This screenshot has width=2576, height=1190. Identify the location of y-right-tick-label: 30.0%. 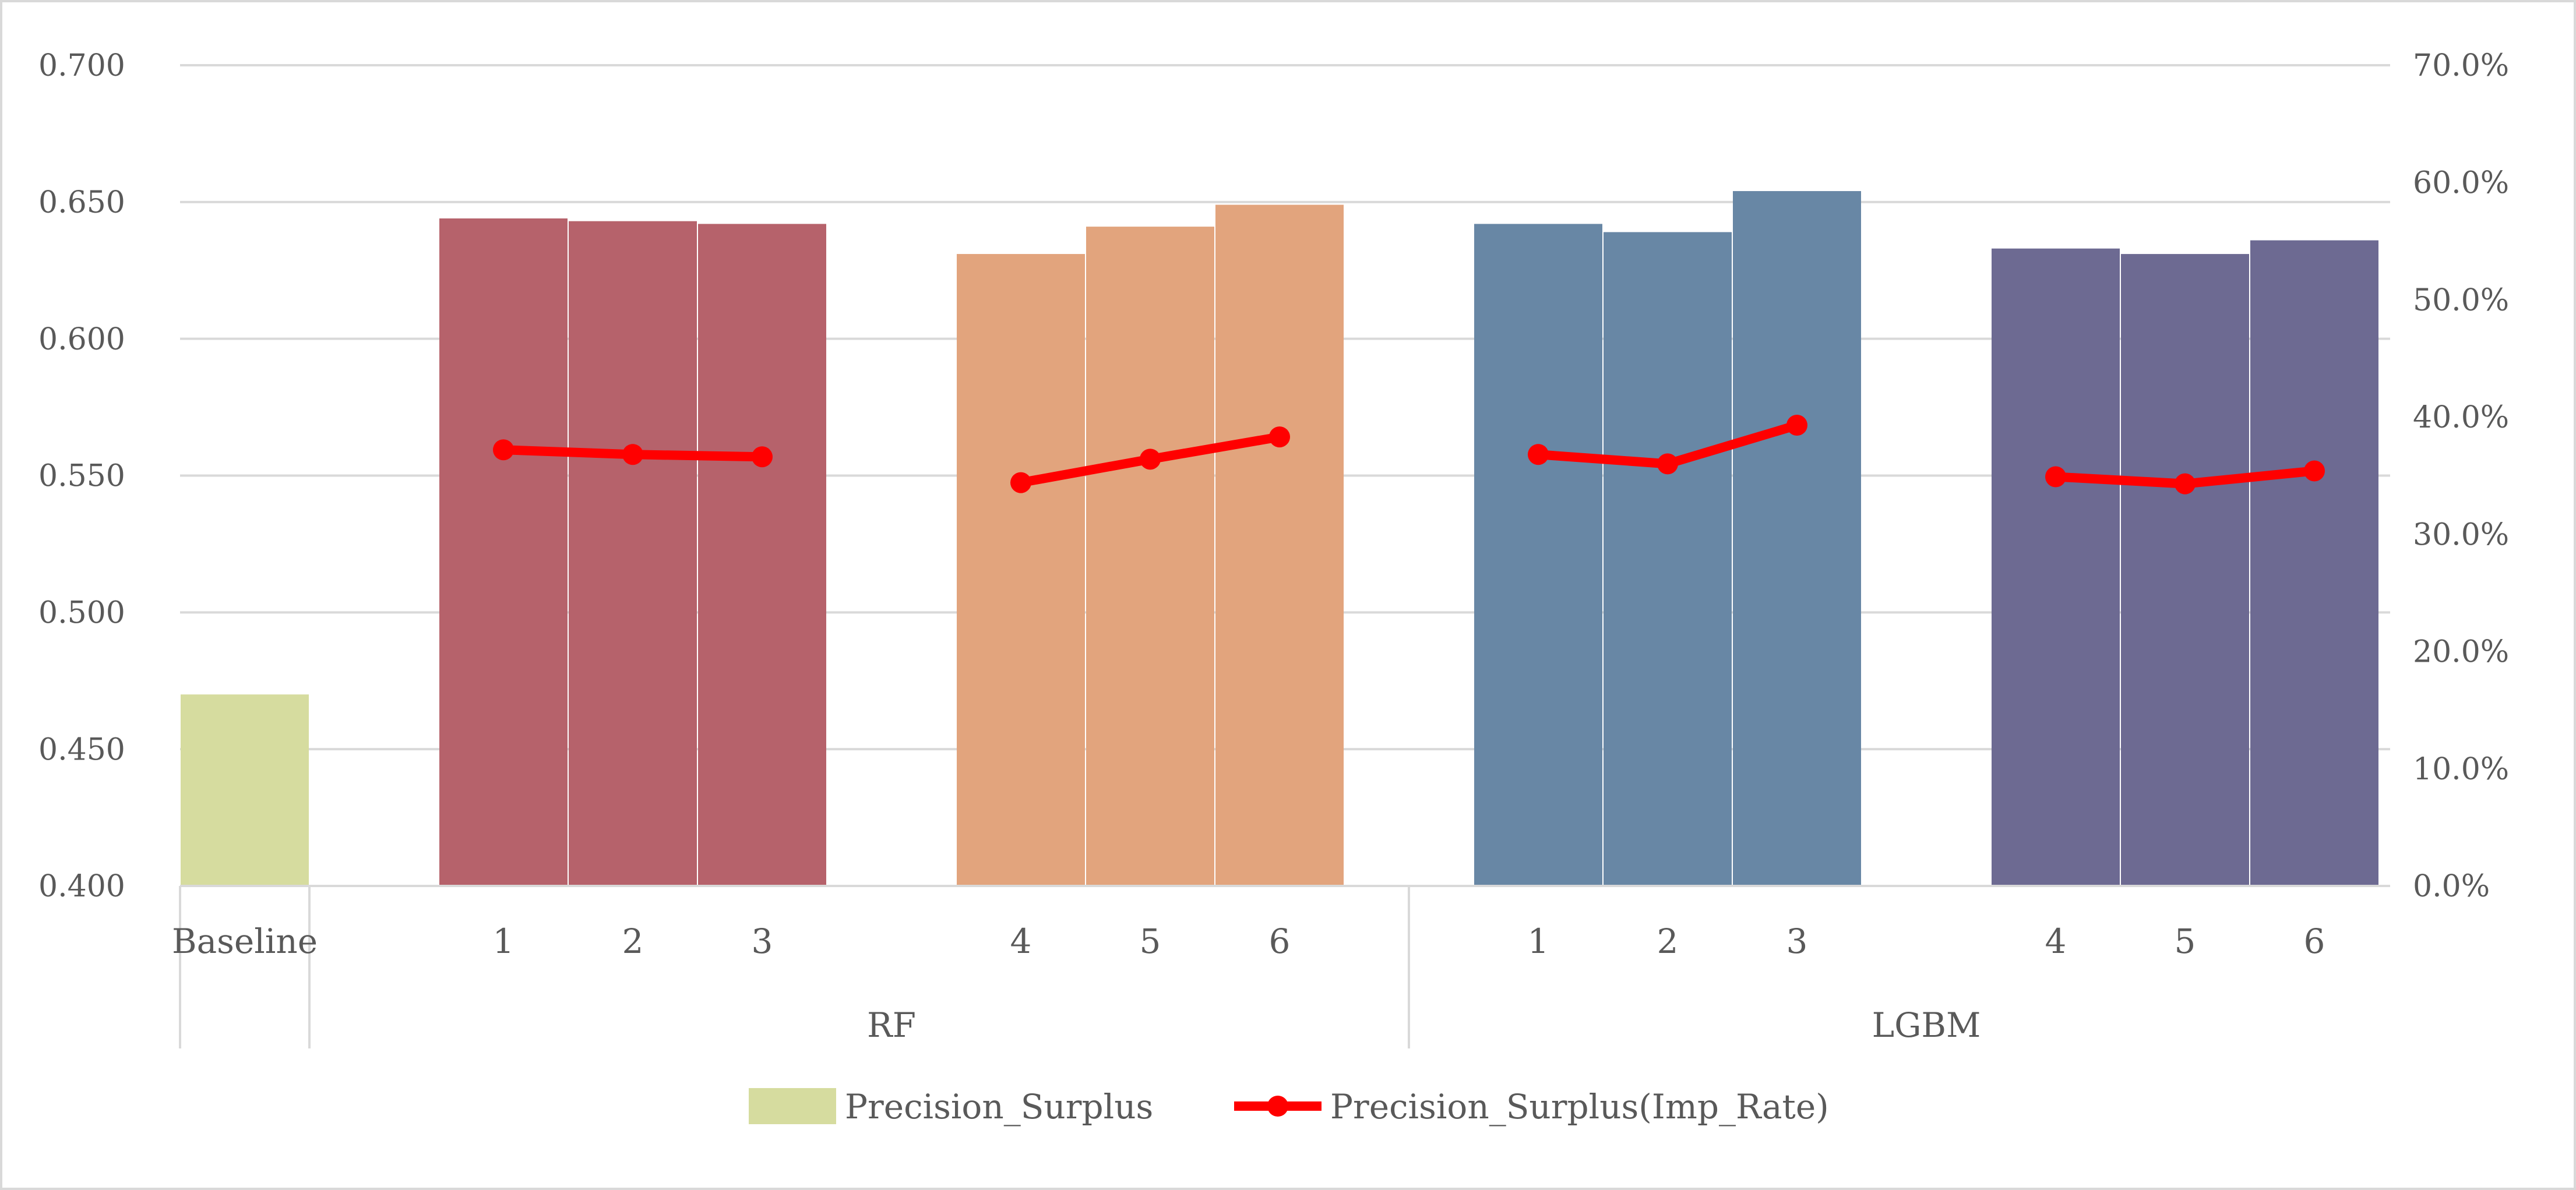
(2461, 534).